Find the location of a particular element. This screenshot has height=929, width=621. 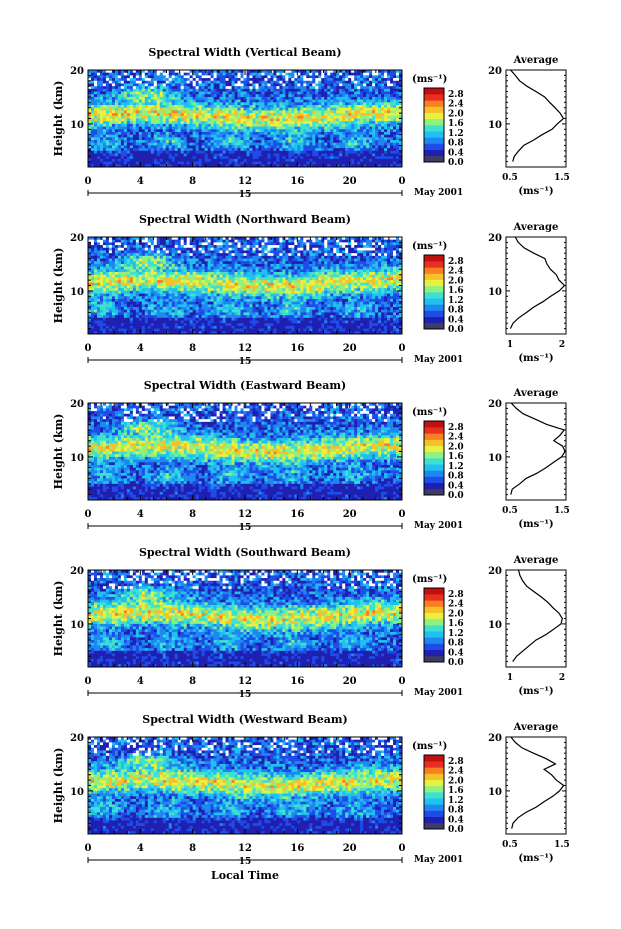

panel-title: Spectral Width (Northward Beam) is located at coordinates (245, 219).